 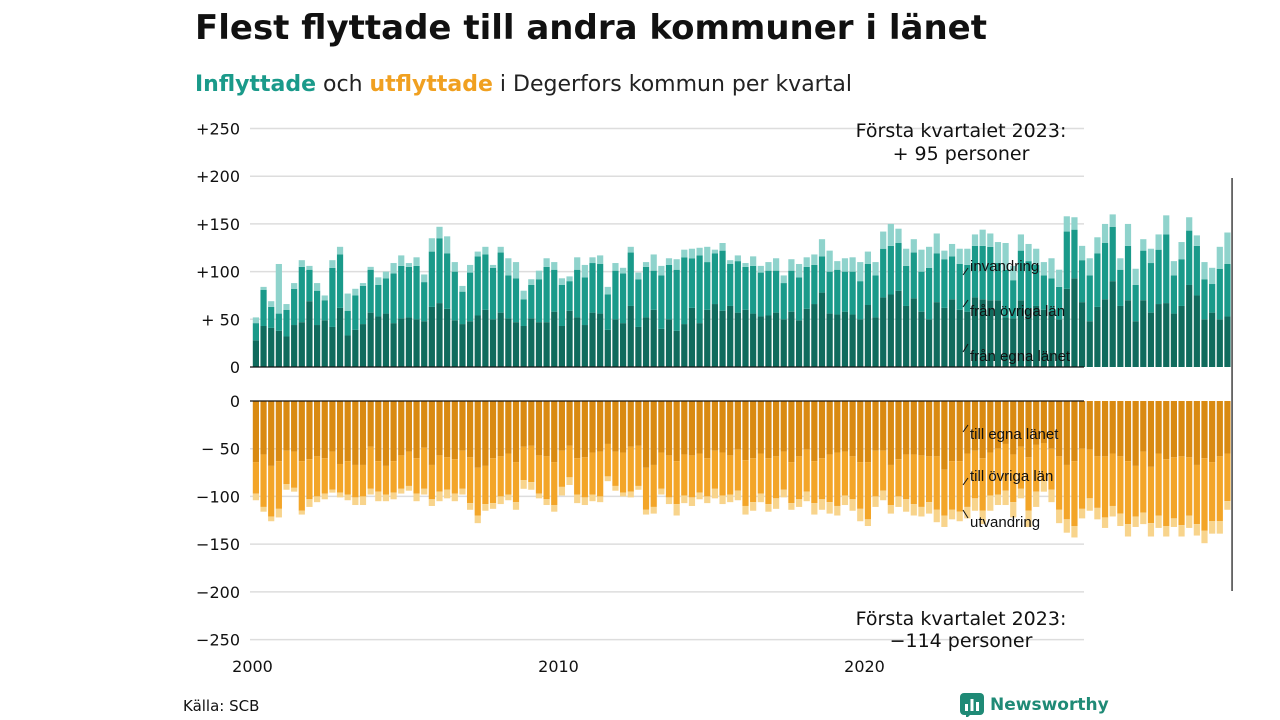 What do you see at coordinates (961, 641) in the screenshot?
I see `annotation-bottom-line2: −114 personer` at bounding box center [961, 641].